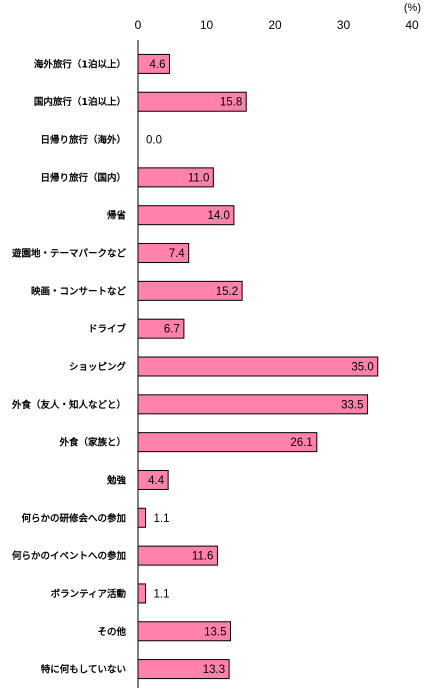 The image size is (430, 695). Describe the element at coordinates (231, 103) in the screenshot. I see `data-label: 15.8` at that location.